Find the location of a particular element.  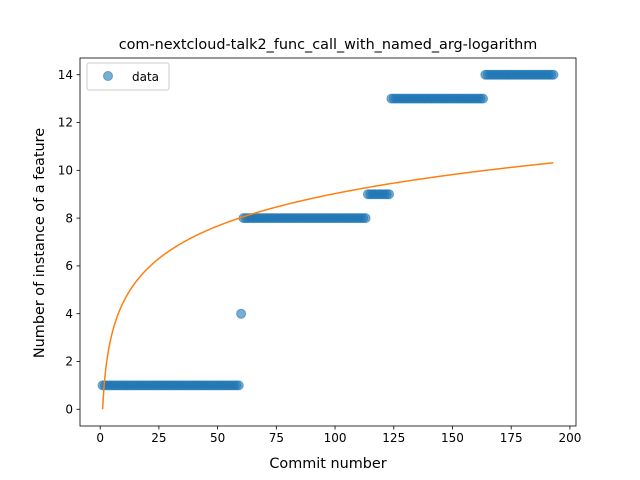

y-axis-label: Number of instance of a feature is located at coordinates (40, 243).